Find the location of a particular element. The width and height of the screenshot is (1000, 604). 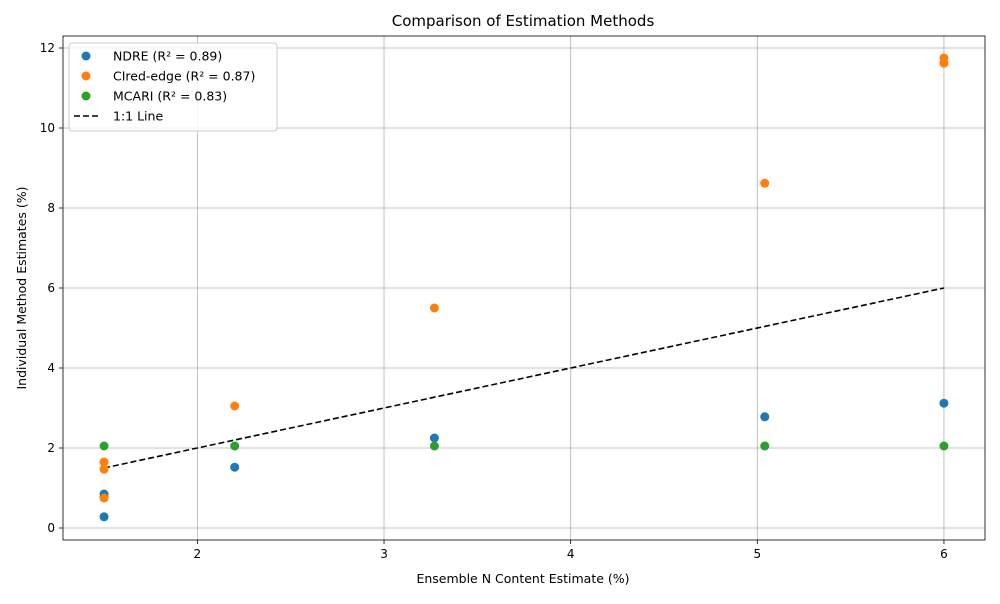

y-tick-label: 12 is located at coordinates (47, 48).